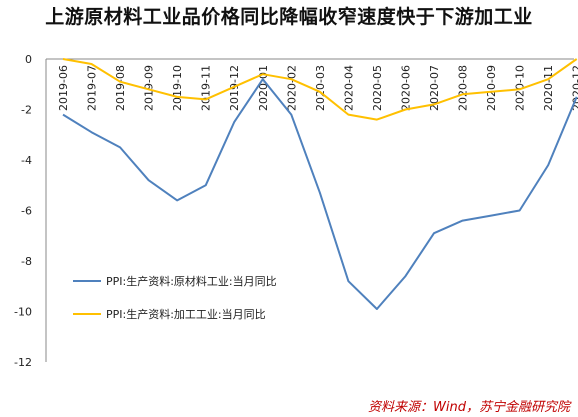 This screenshot has width=578, height=417. Describe the element at coordinates (469, 407) in the screenshot. I see `source-note: 资料来源：Wind，苏宁金融研究院` at that location.